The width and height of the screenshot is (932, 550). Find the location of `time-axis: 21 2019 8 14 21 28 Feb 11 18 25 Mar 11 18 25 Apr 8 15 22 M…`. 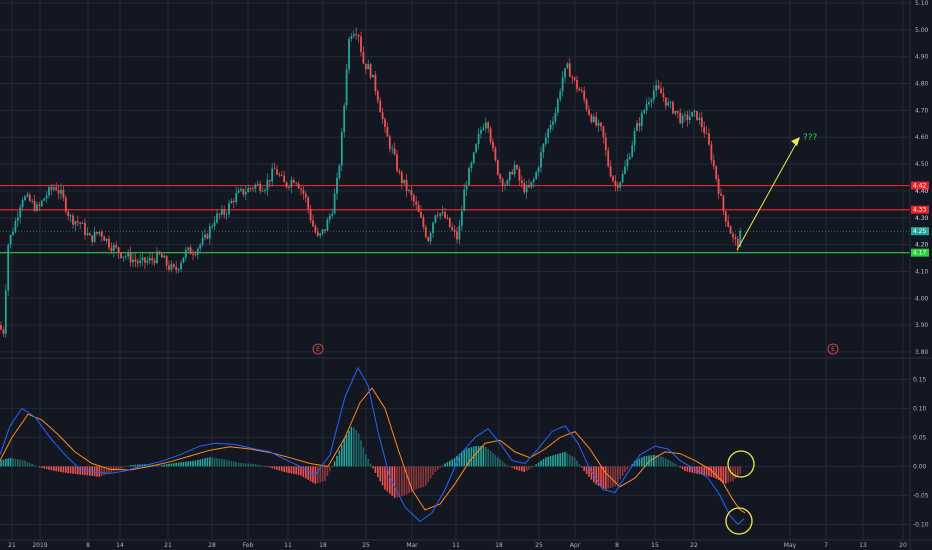

time-axis: 21 2019 8 14 21 28 Feb 11 18 25 Mar 11 18 25 Apr 8 15 22 M… is located at coordinates (457, 545).